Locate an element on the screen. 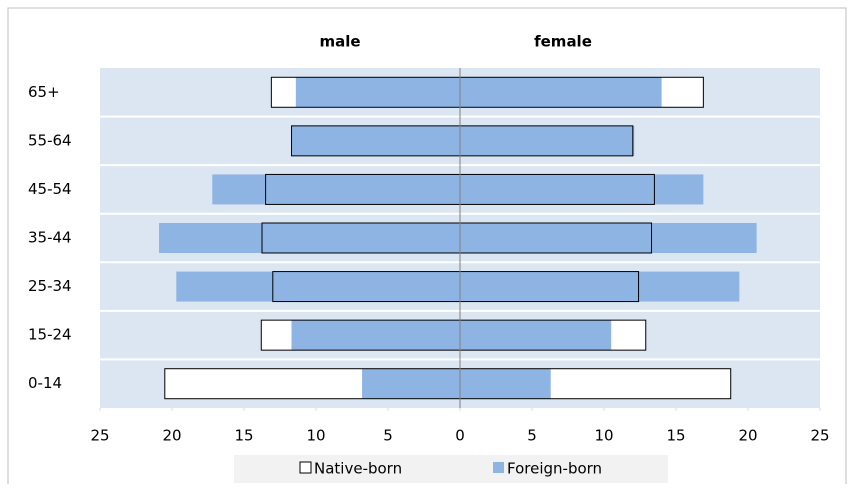 The width and height of the screenshot is (850, 488). male-label: male is located at coordinates (339, 42).